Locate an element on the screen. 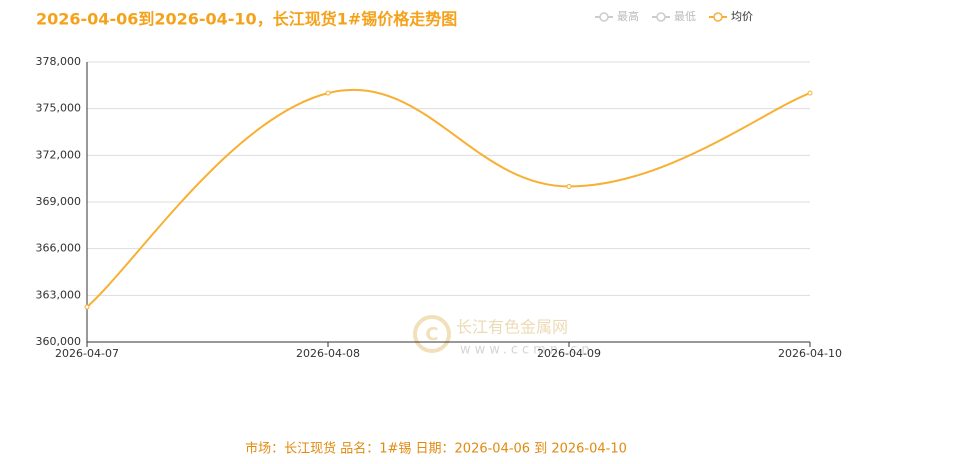  y-tick-label: 369,000 is located at coordinates (59, 201).